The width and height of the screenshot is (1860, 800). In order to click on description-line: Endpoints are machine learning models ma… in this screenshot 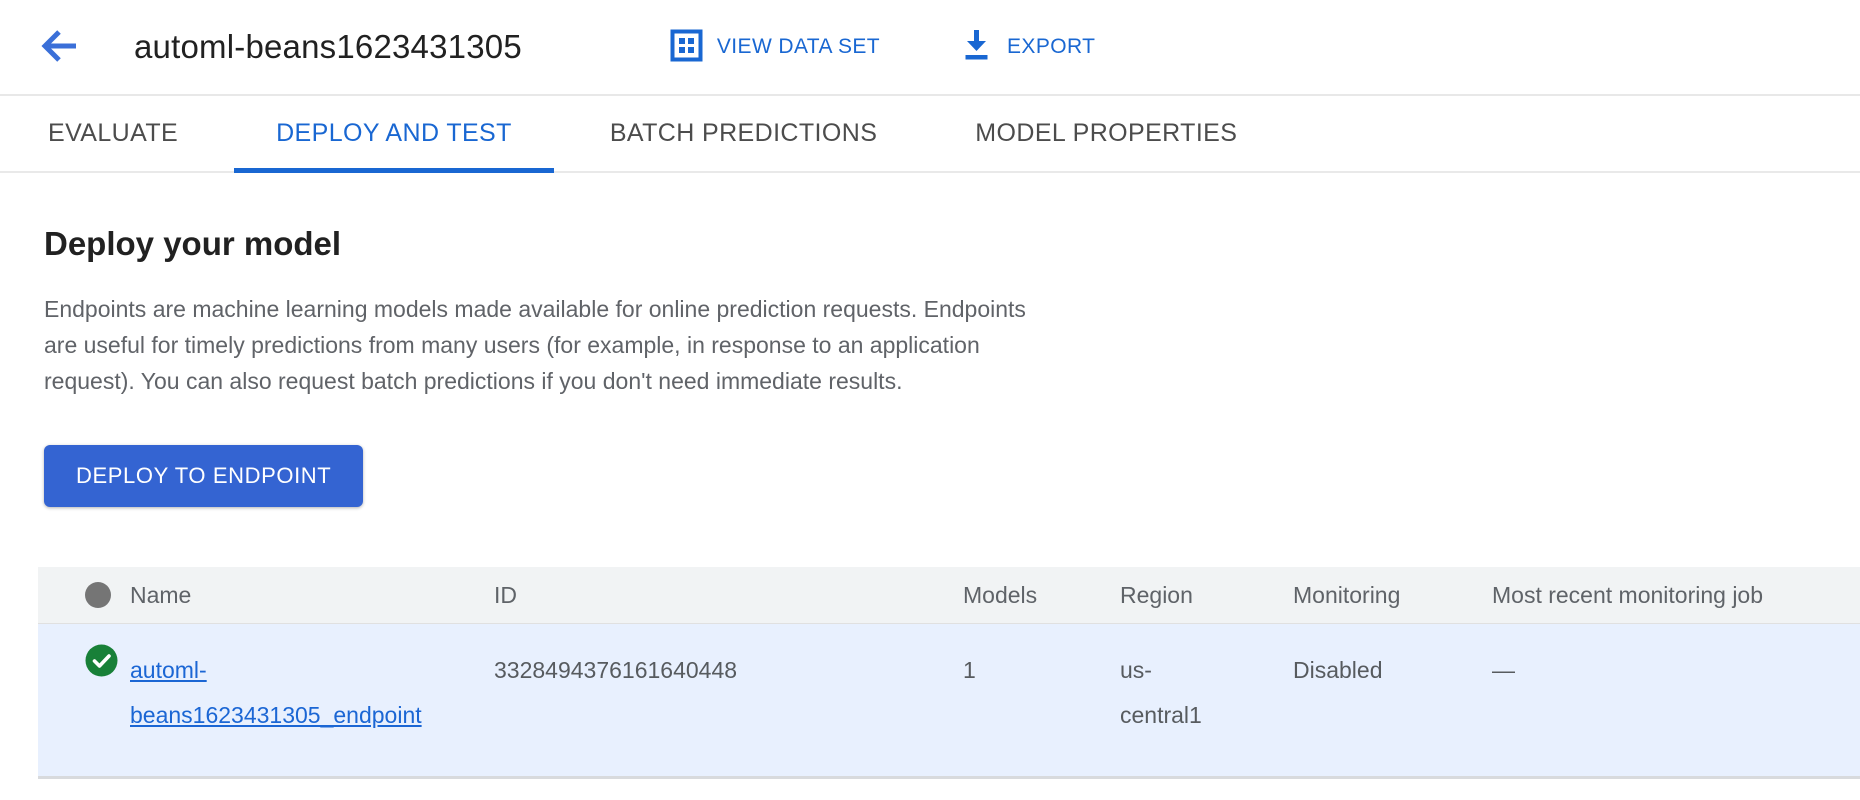, I will do `click(535, 309)`.